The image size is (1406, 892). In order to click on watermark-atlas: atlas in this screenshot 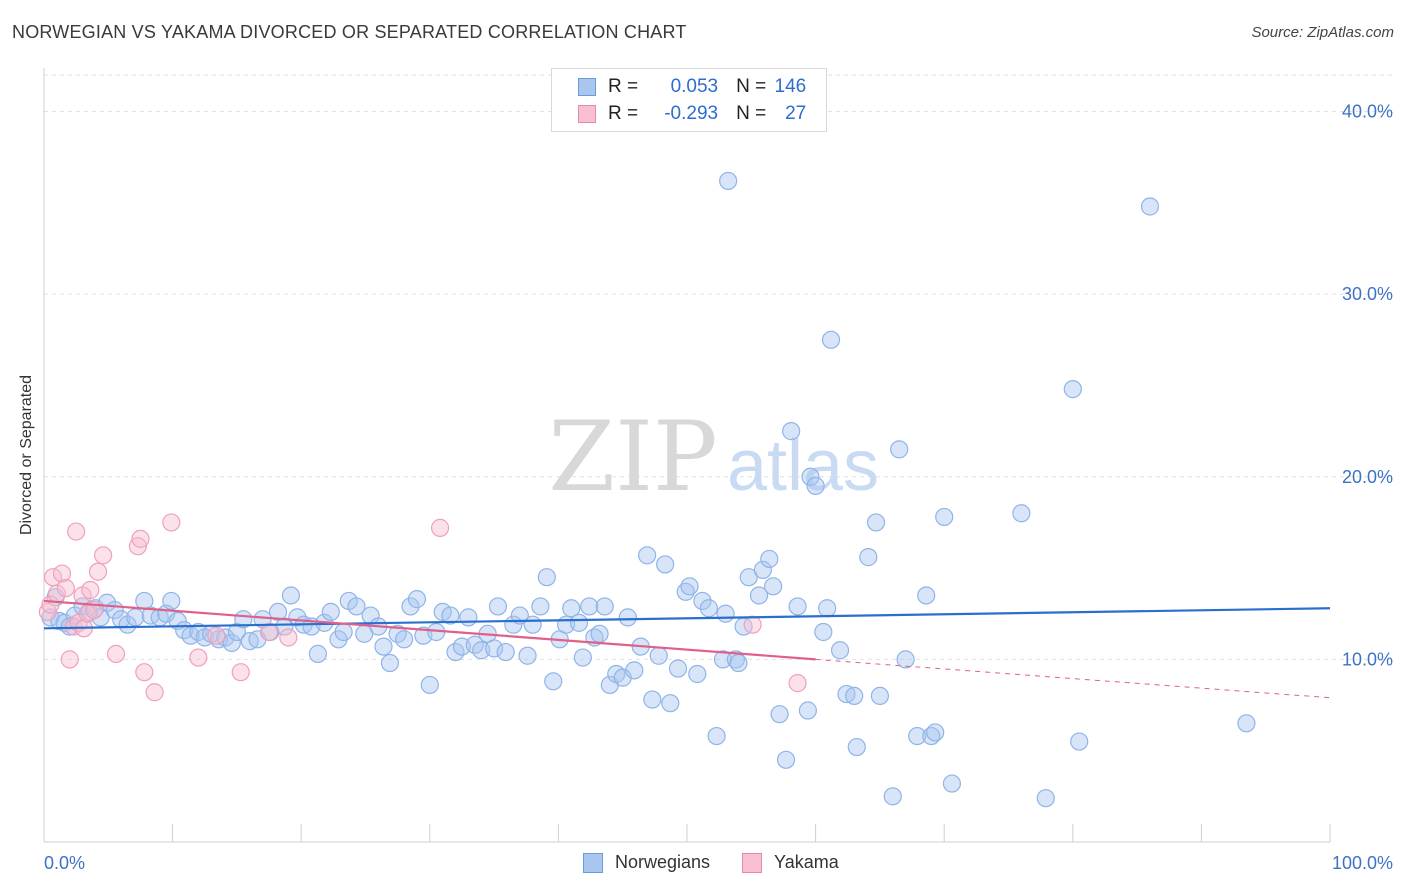, I will do `click(803, 466)`.